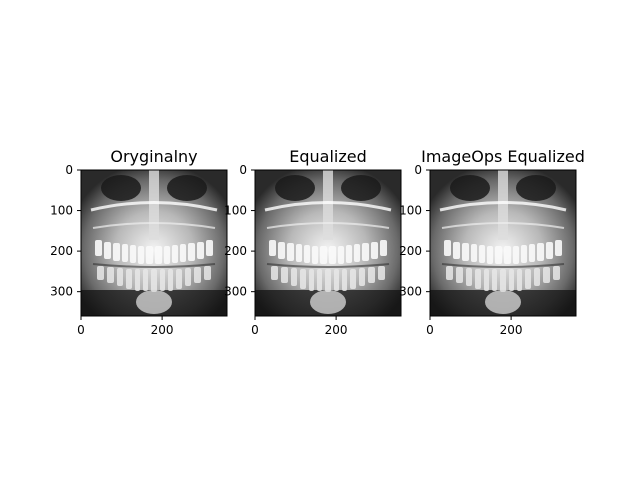 This screenshot has width=640, height=480. What do you see at coordinates (503, 156) in the screenshot?
I see `subplot-title: ImageOps Equalized` at bounding box center [503, 156].